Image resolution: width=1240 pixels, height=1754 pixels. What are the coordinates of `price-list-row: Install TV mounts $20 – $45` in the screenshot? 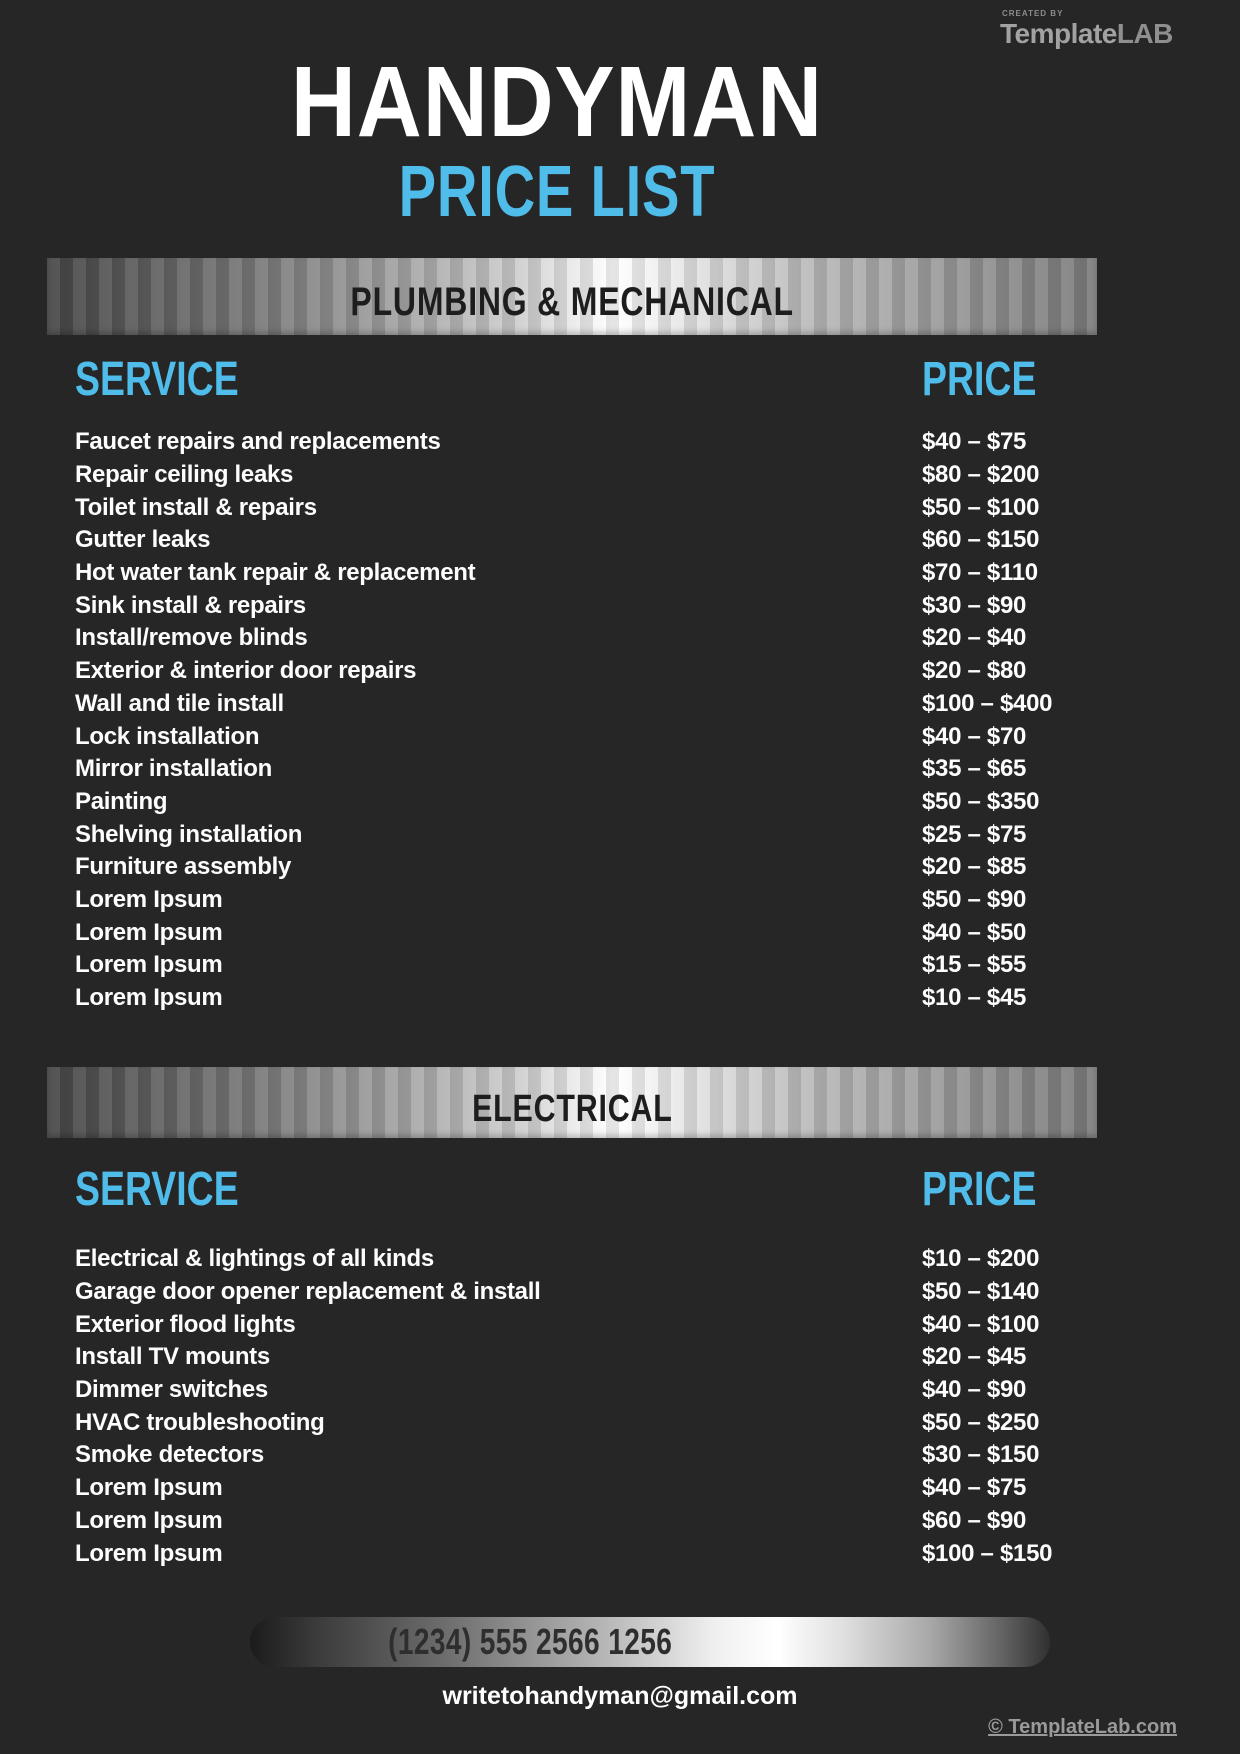 It's located at (620, 1357).